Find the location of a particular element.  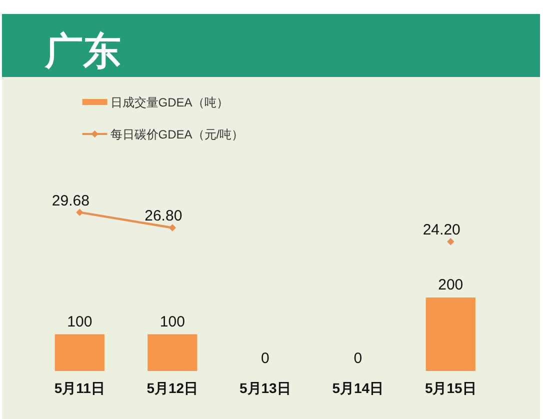

x-tick-label: 5月11日 is located at coordinates (79, 388).